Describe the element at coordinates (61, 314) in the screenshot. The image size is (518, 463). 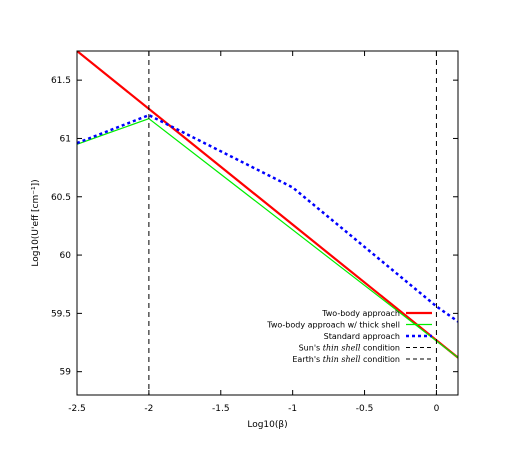
I see `y-tick-label: 59.5` at that location.